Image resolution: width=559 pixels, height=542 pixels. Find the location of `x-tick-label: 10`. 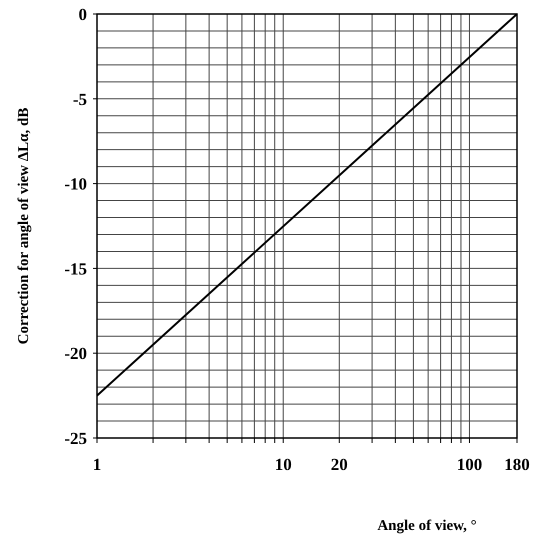

x-tick-label: 10 is located at coordinates (283, 464).